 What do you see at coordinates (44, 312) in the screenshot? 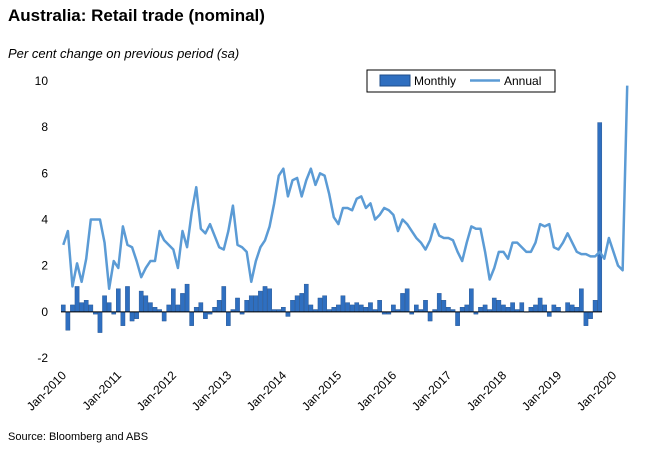
I see `y-tick-label: 0` at bounding box center [44, 312].